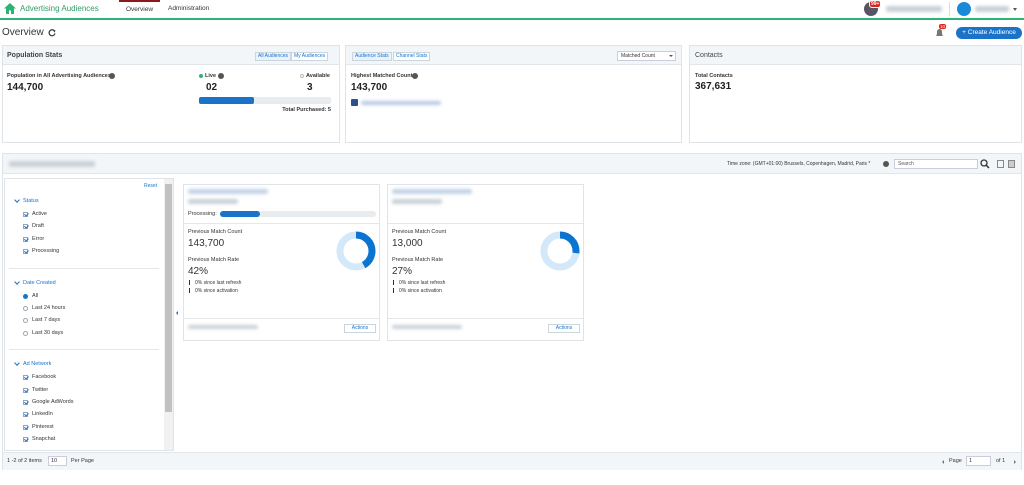 The image size is (1024, 485). Describe the element at coordinates (84, 268) in the screenshot. I see `separator` at that location.